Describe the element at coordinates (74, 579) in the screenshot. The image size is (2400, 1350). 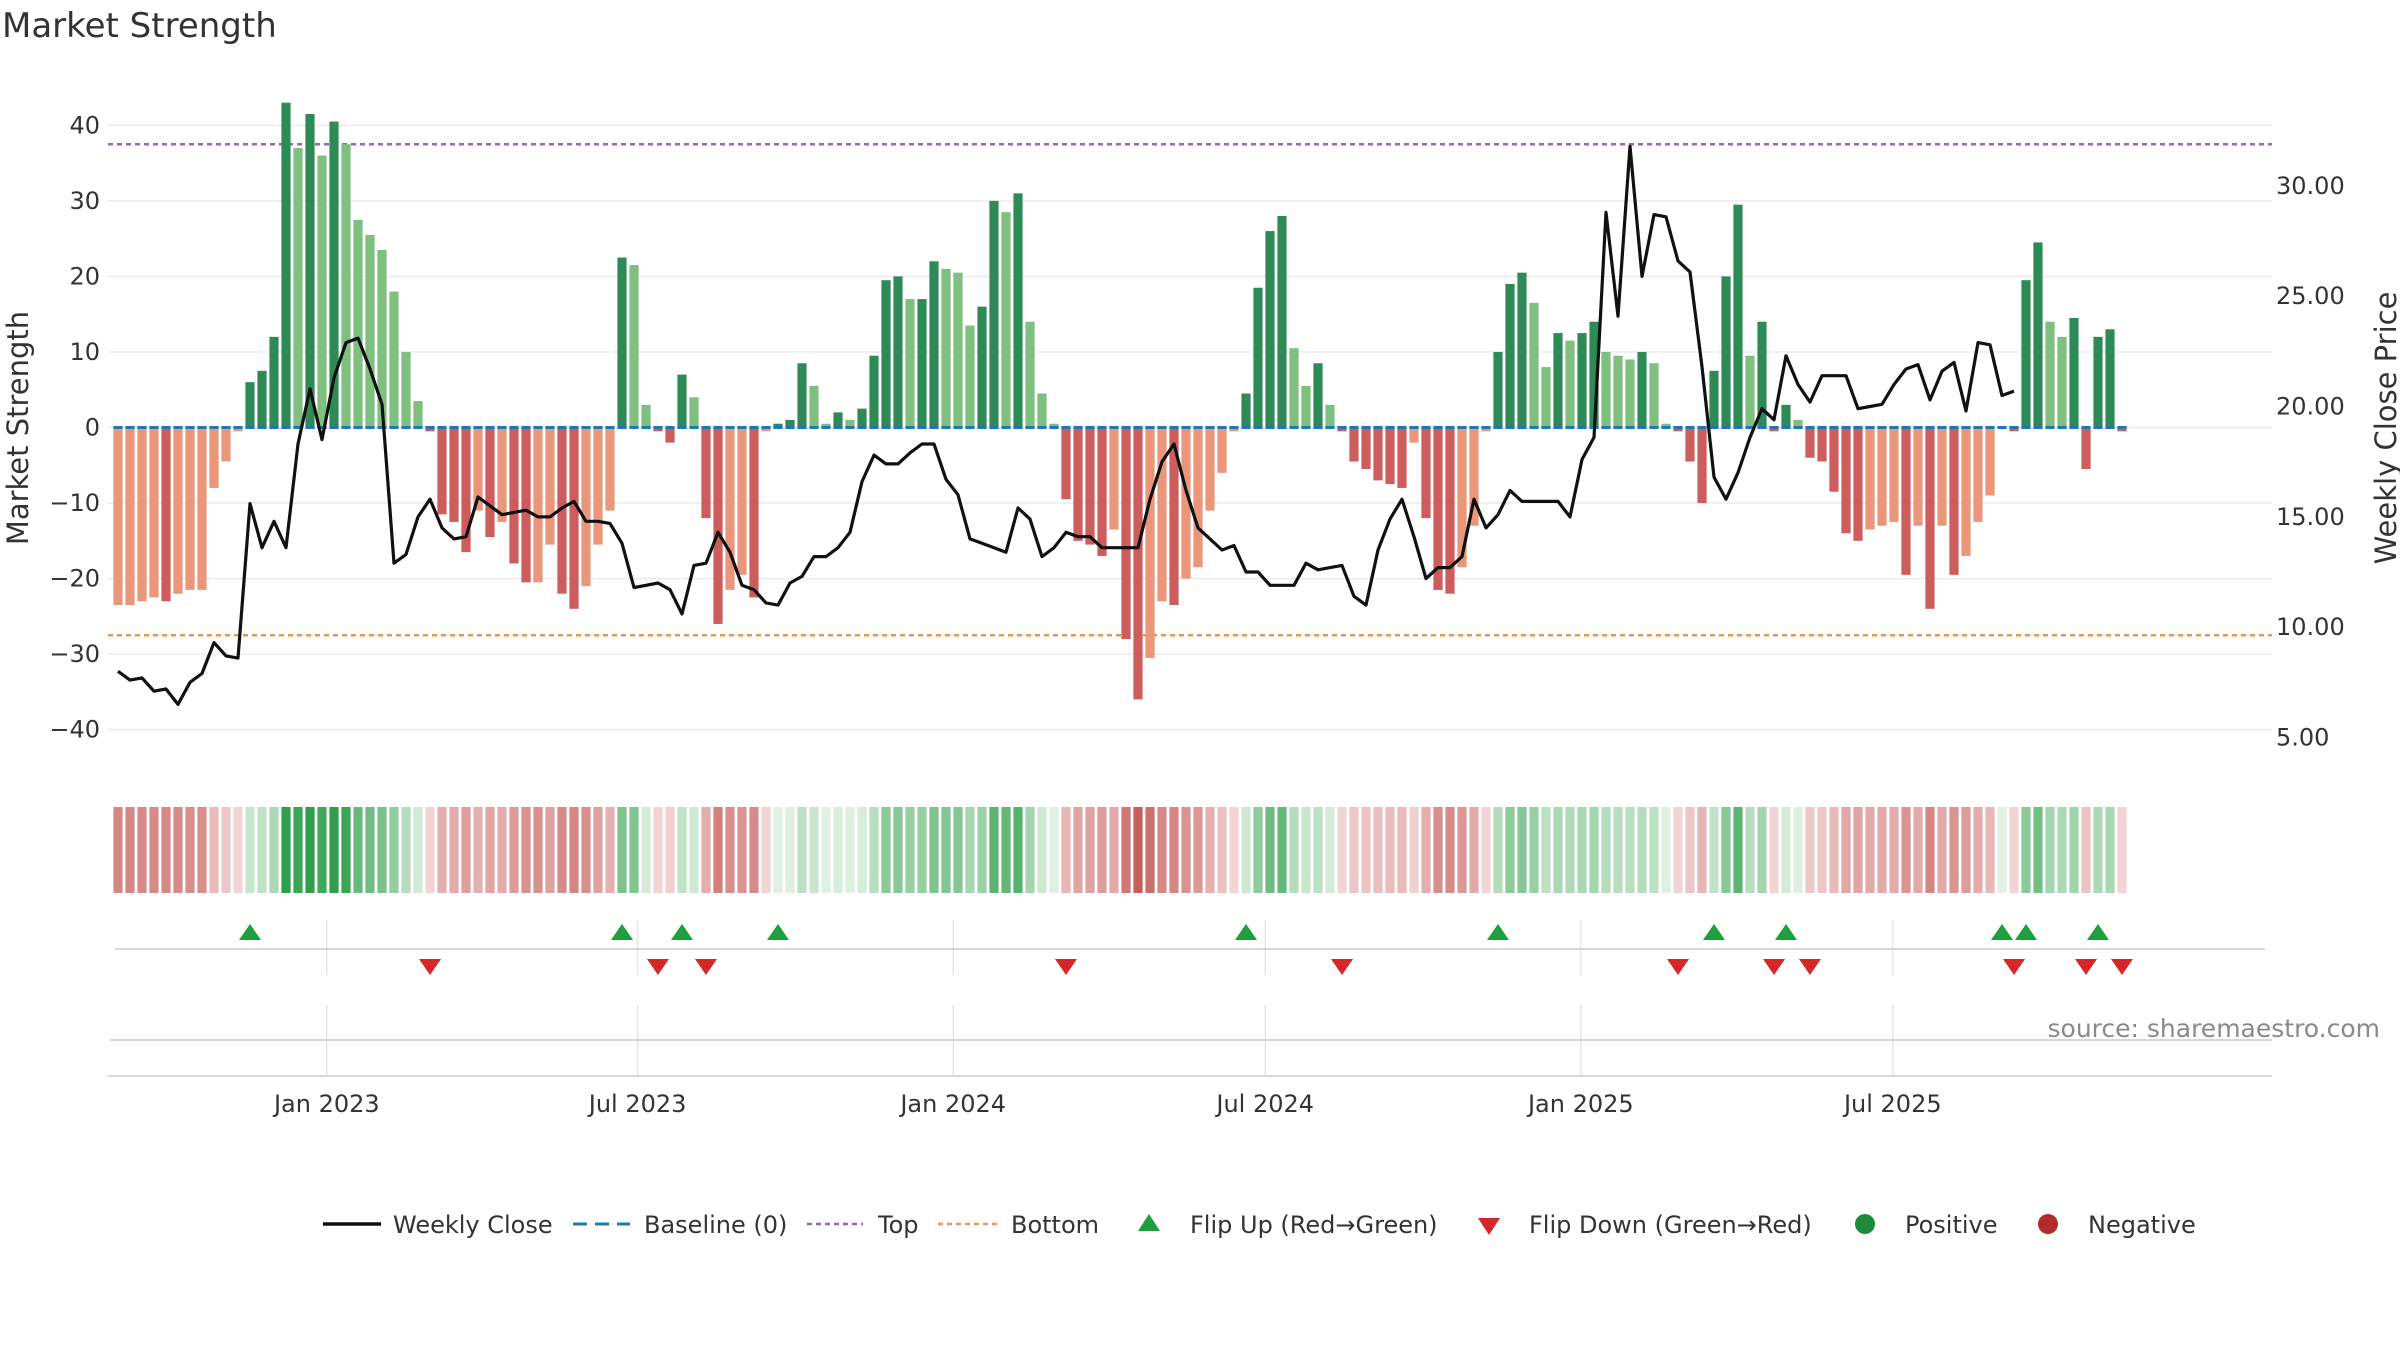
I see `y-tick-label: −20` at that location.